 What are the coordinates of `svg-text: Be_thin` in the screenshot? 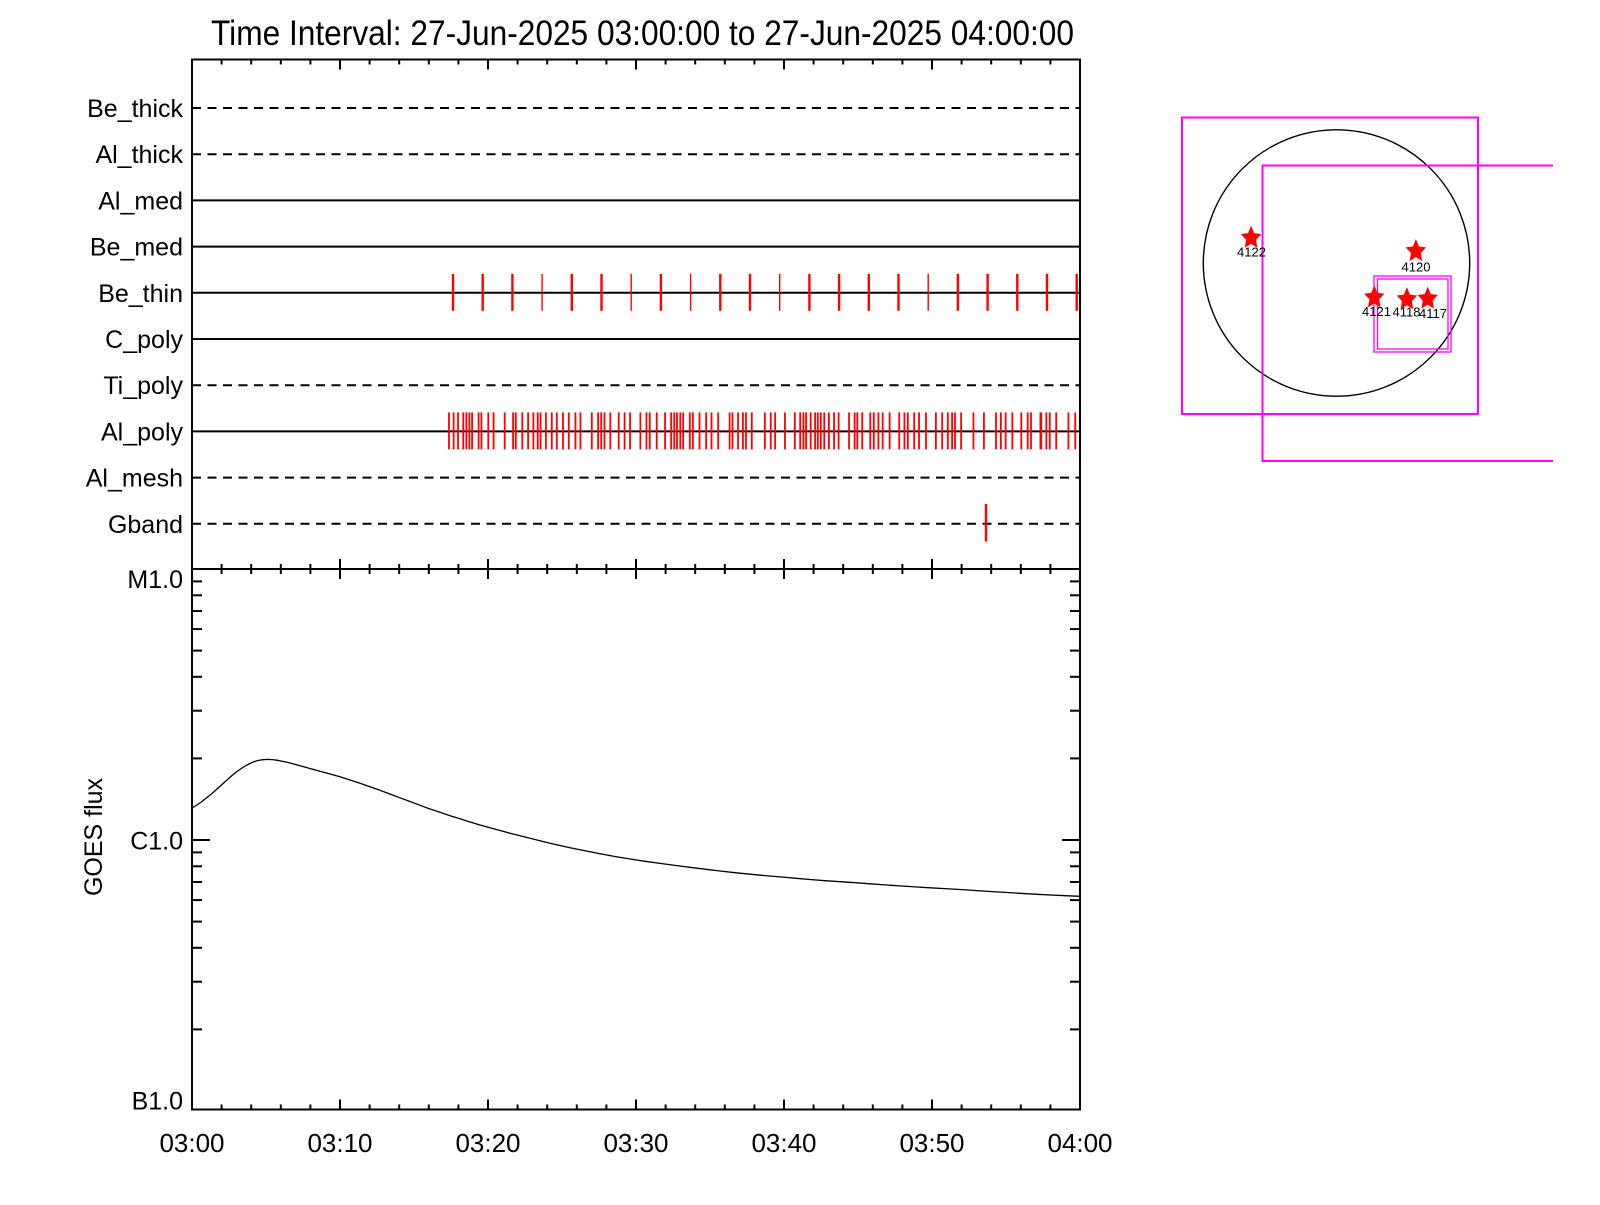 It's located at (140, 294).